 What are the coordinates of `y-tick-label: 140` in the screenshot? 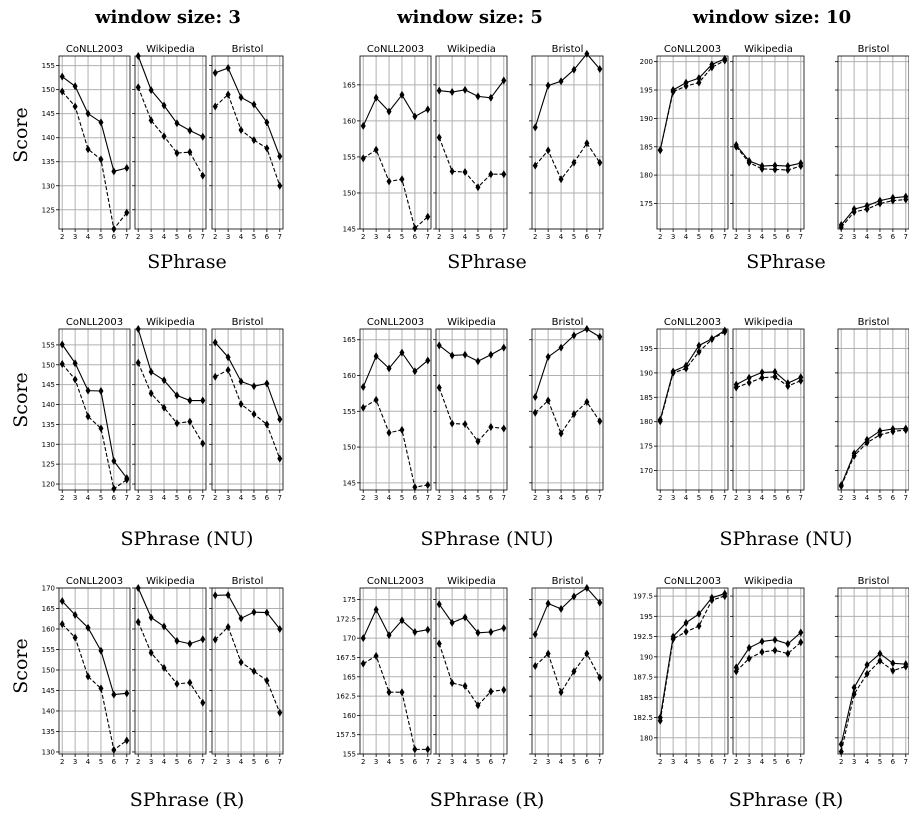 It's located at (48, 405).